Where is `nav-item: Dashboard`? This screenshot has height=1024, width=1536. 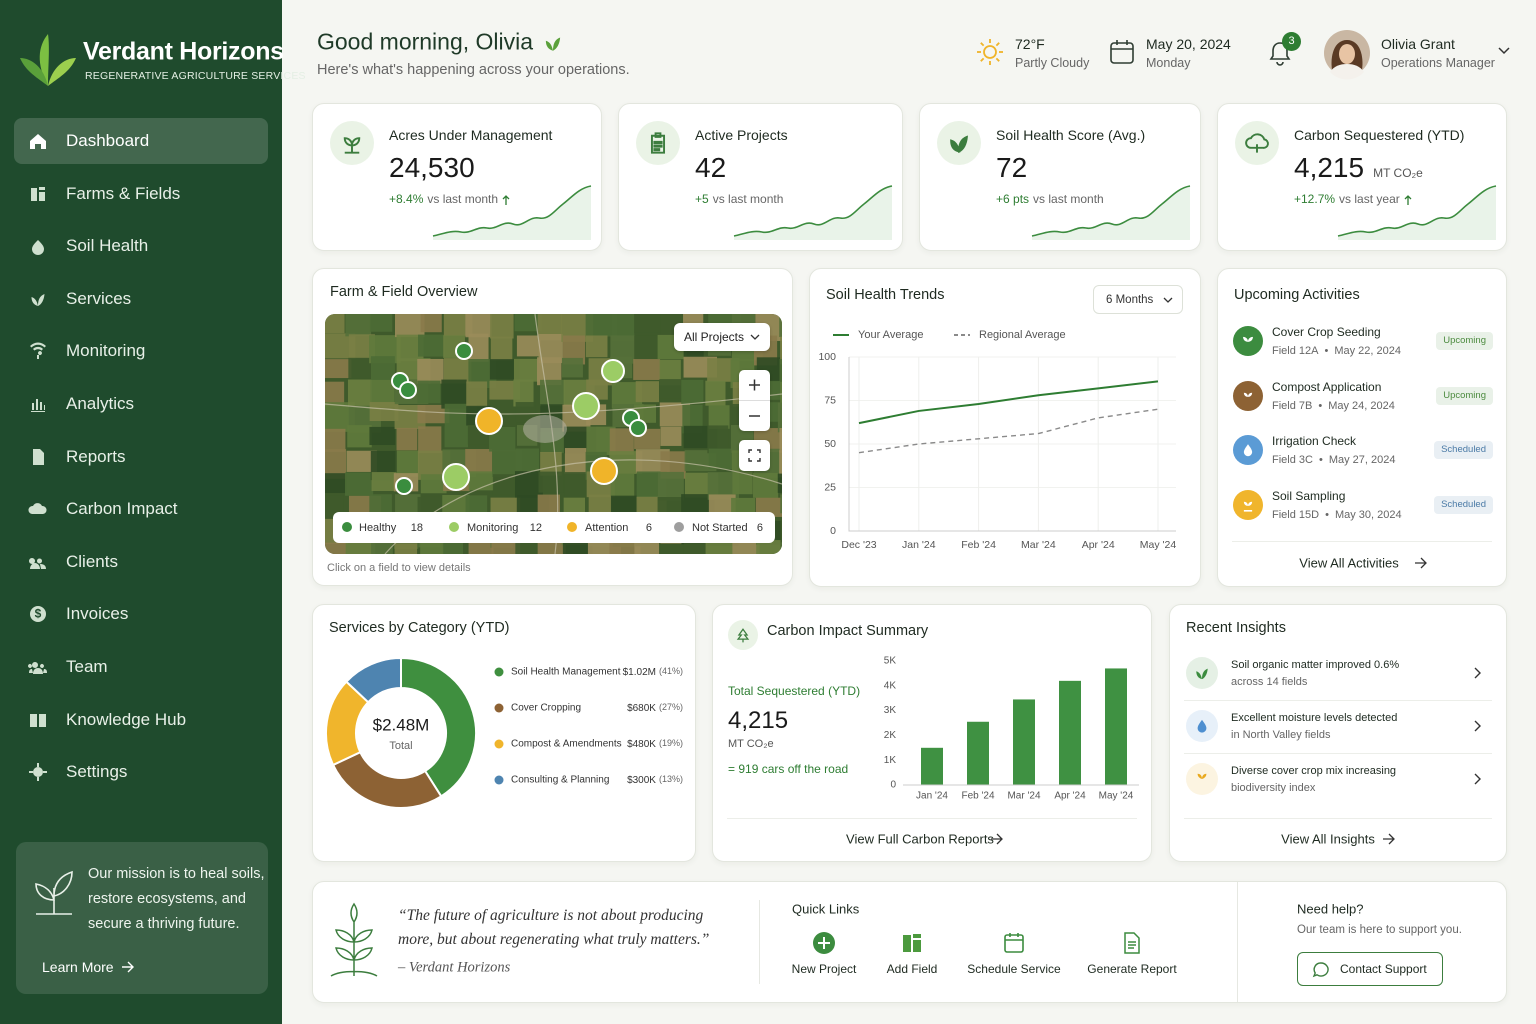
nav-item: Dashboard is located at coordinates (141, 141).